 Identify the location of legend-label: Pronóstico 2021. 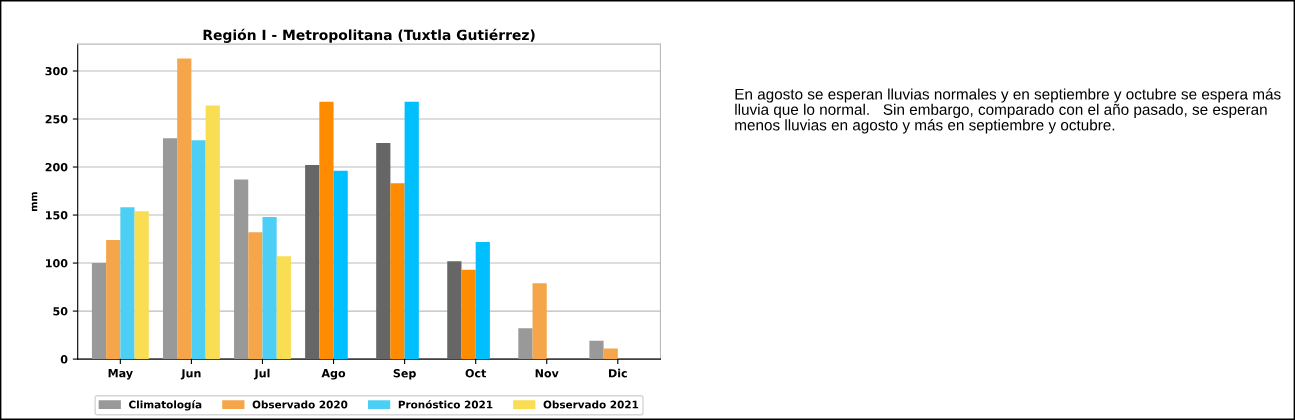
(445, 404).